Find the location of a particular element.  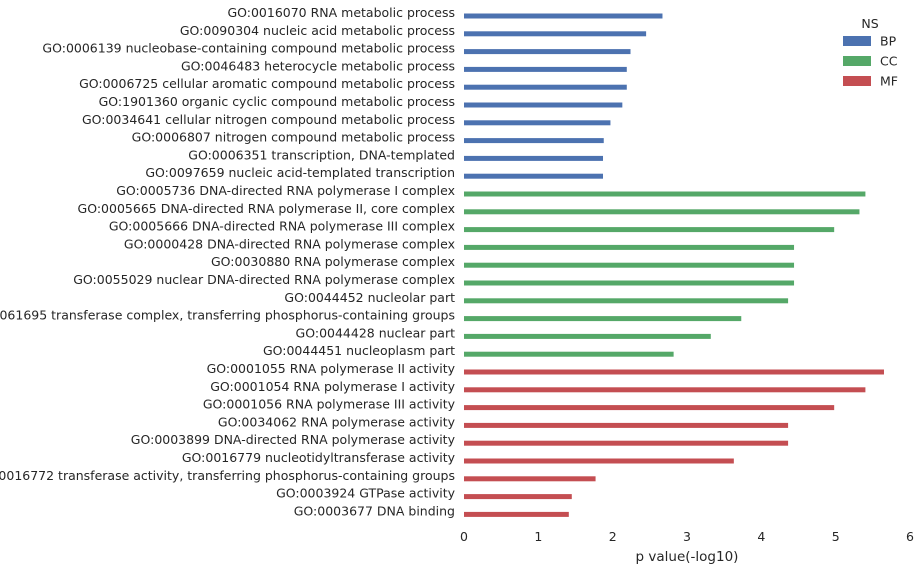

category-label: GO:0044451 nucleoplasm part is located at coordinates (359, 350).